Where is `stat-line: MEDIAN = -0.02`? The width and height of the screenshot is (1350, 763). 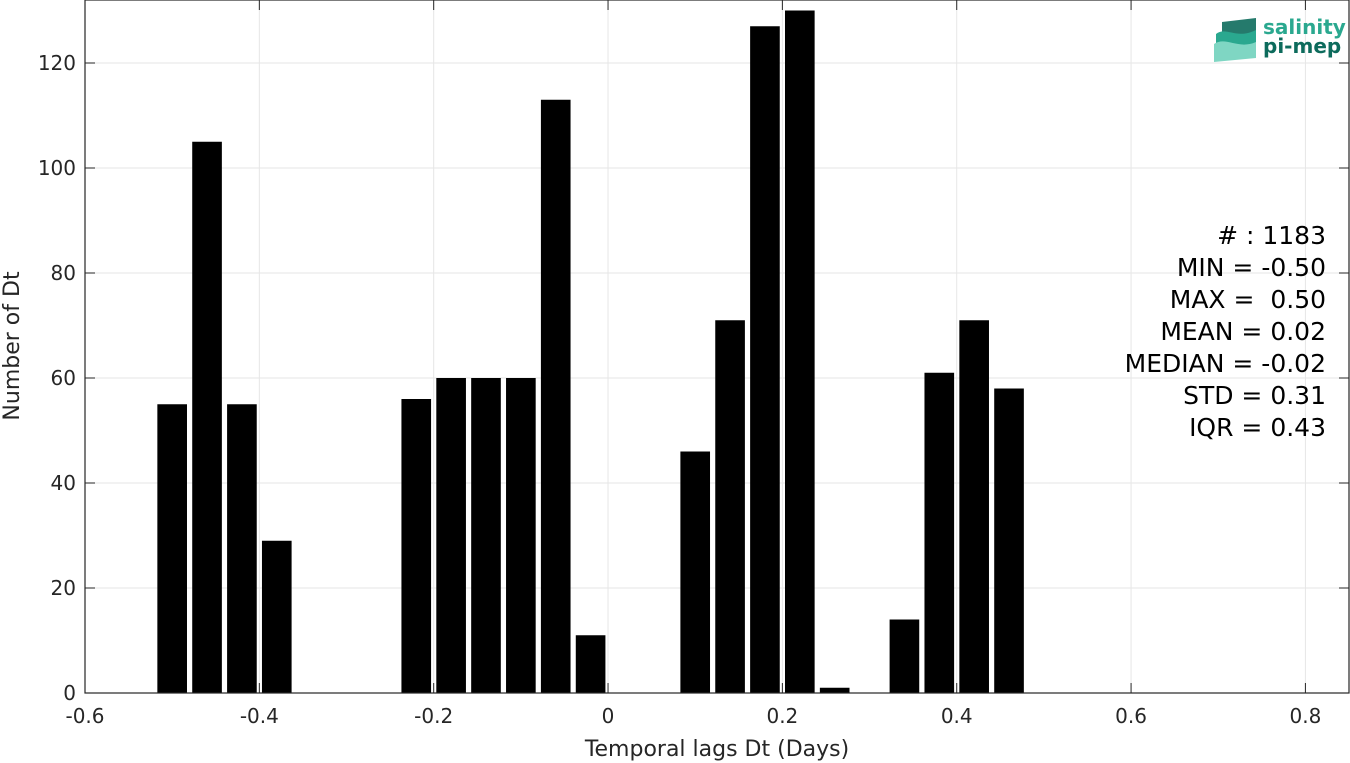
stat-line: MEDIAN = -0.02 is located at coordinates (1225, 363).